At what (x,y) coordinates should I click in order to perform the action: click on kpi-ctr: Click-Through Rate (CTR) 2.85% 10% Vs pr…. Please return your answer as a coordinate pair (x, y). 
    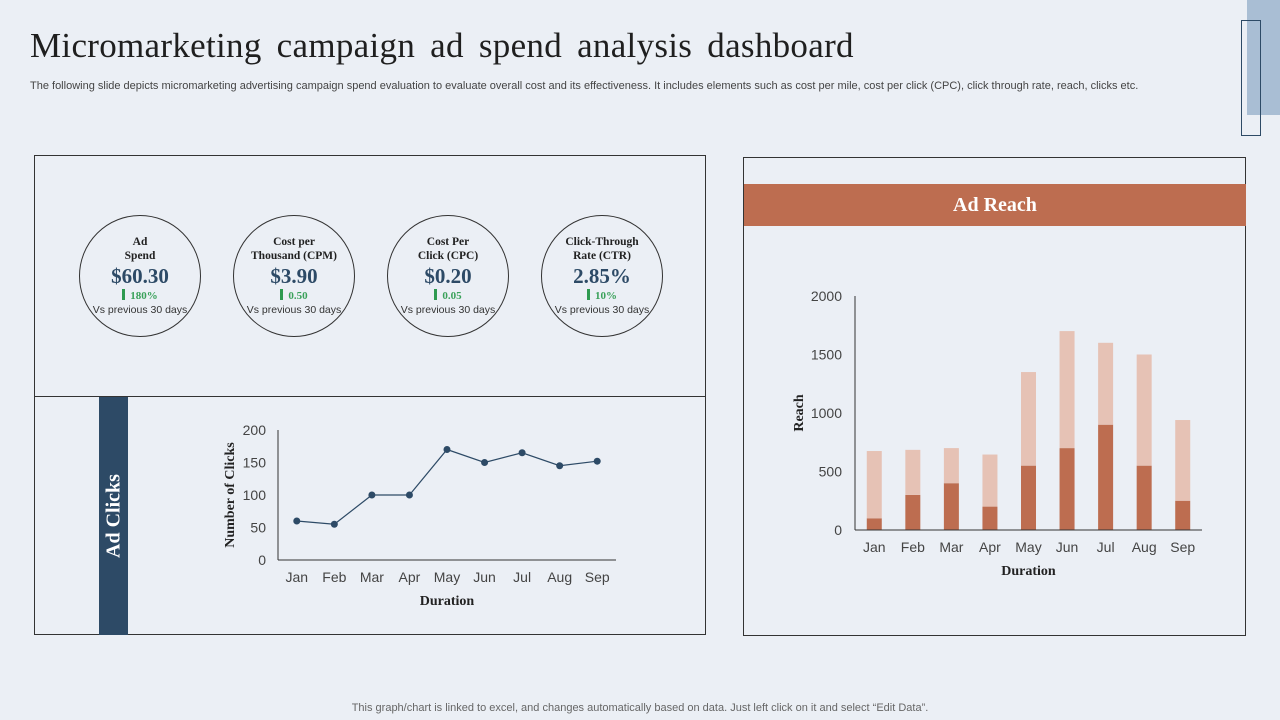
    Looking at the image, I should click on (602, 276).